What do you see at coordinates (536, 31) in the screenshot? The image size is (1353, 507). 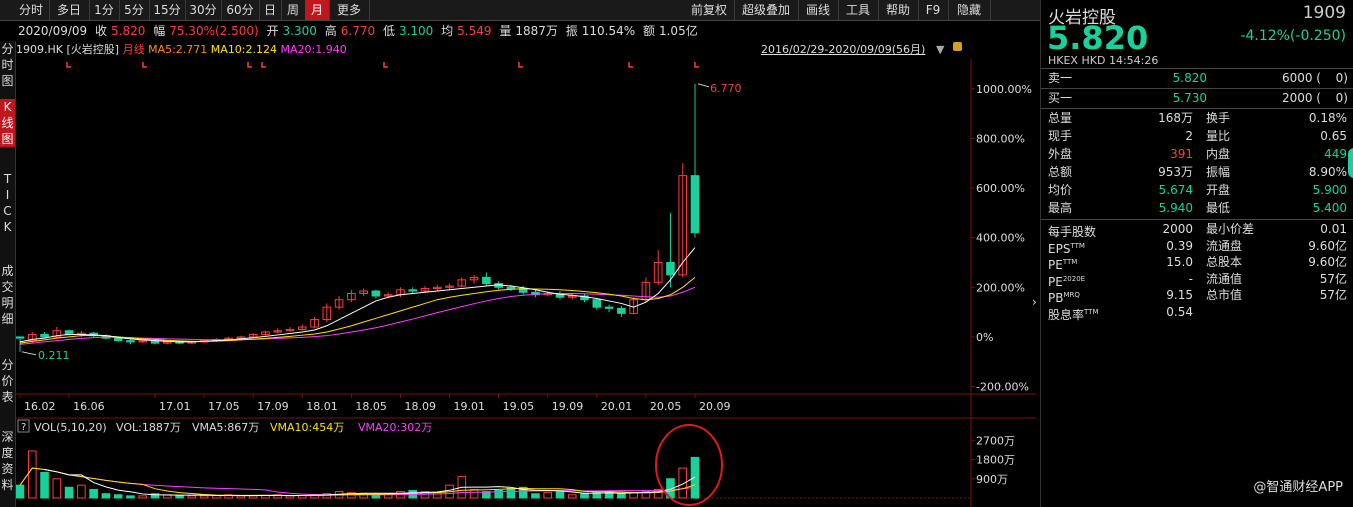 I see `vol-value: 1887万` at bounding box center [536, 31].